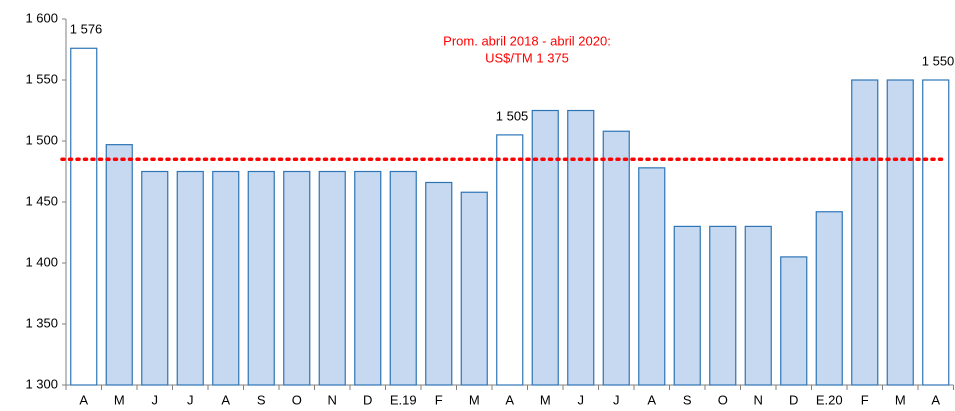 The height and width of the screenshot is (411, 955). Describe the element at coordinates (403, 399) in the screenshot. I see `x-tick-label: E.19` at that location.